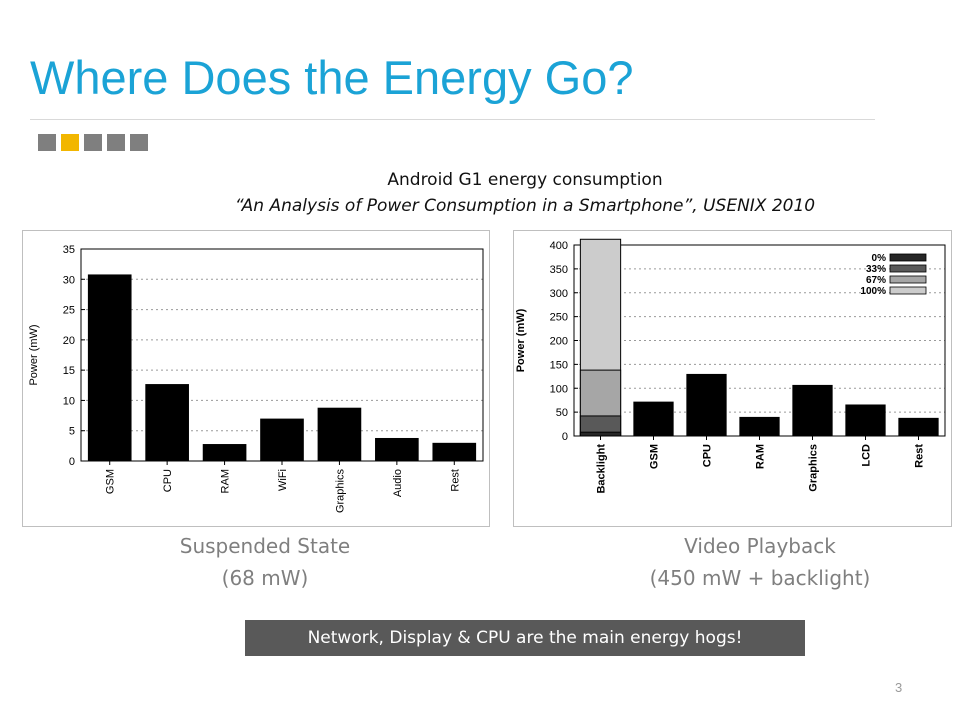 This screenshot has width=960, height=720. Describe the element at coordinates (602, 469) in the screenshot. I see `x-tick-label: Backlight` at that location.